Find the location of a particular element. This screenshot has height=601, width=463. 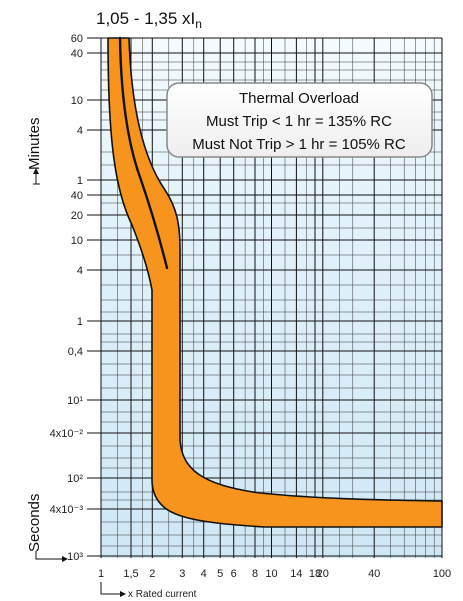

y-tick-label: 4x10⁻² is located at coordinates (67, 434).